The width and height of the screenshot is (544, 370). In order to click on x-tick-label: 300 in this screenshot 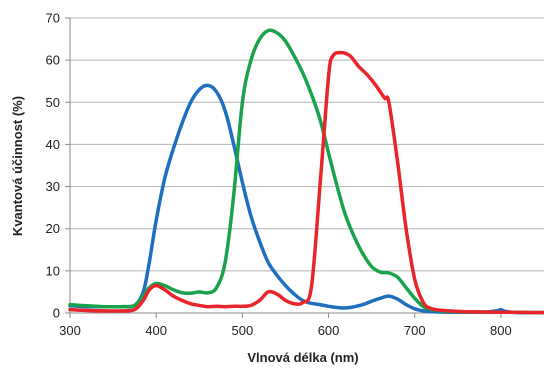, I will do `click(70, 330)`.